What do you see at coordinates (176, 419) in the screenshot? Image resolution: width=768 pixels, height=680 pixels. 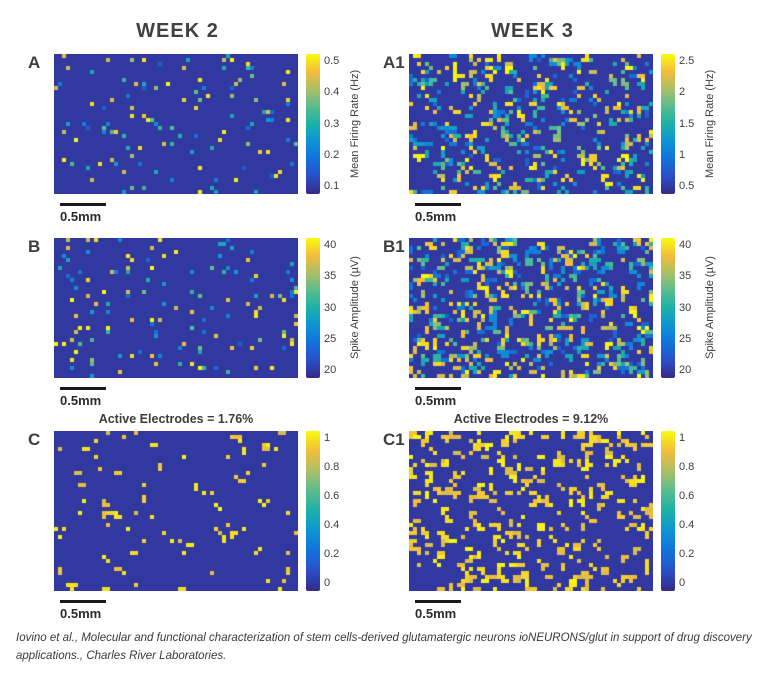 I see `panel-c-title: Active Electrodes = 1.76%` at bounding box center [176, 419].